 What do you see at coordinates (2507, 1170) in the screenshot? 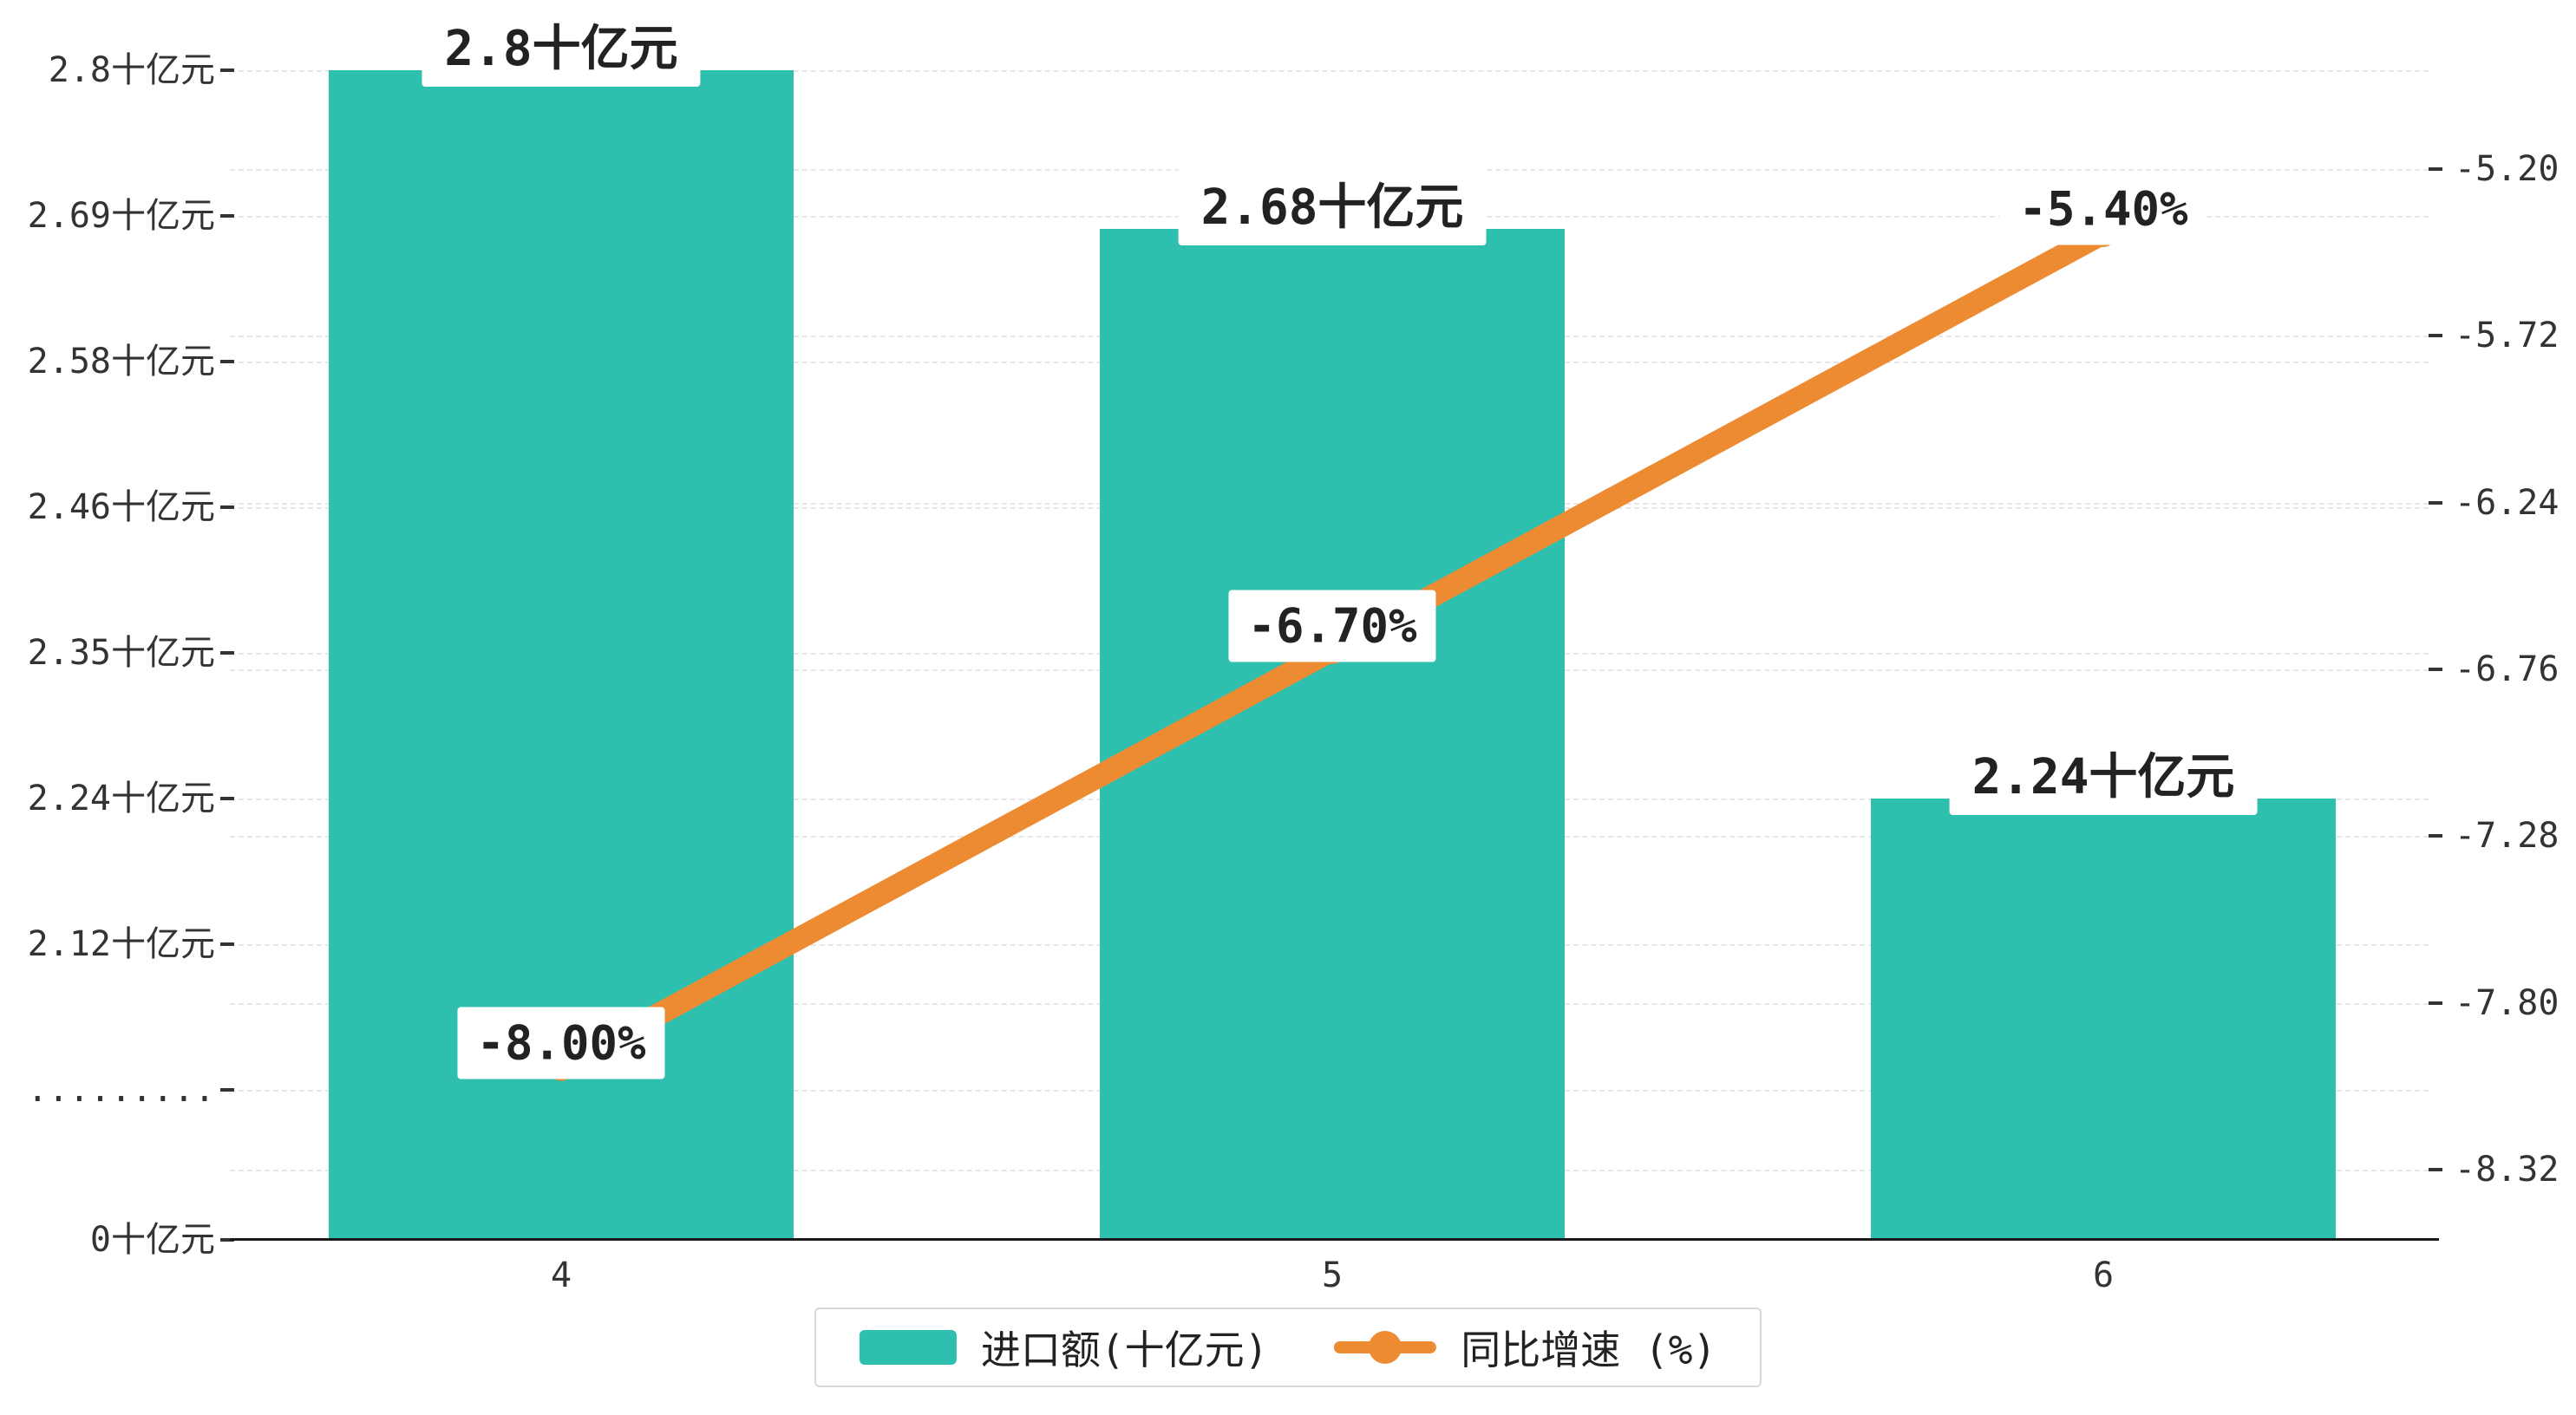
I see `right-axis-tick-label: -8.32` at bounding box center [2507, 1170].